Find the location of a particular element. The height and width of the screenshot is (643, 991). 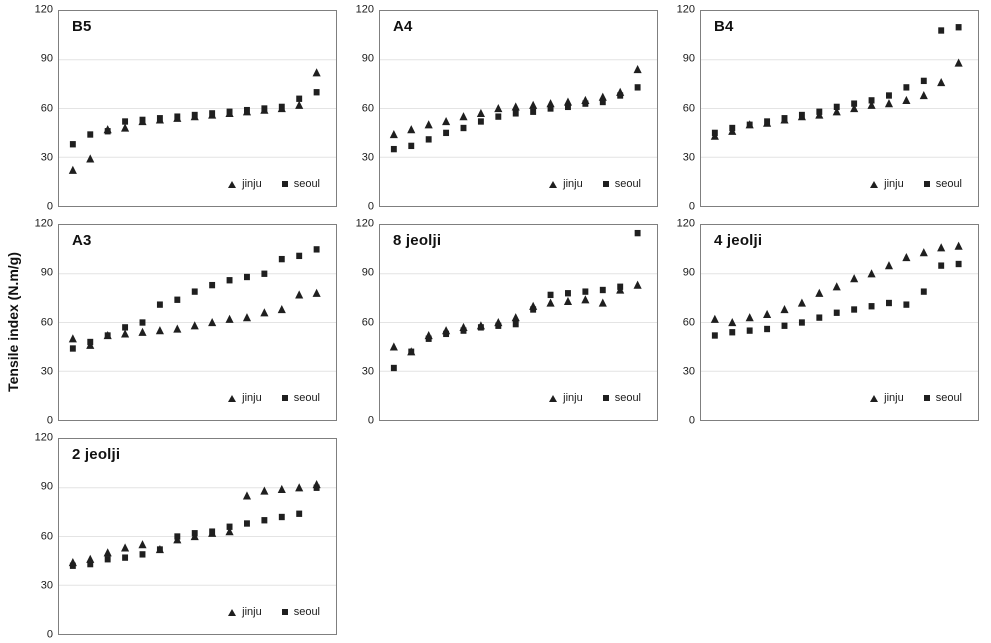

scatter-points-b5 is located at coordinates (197, 116).